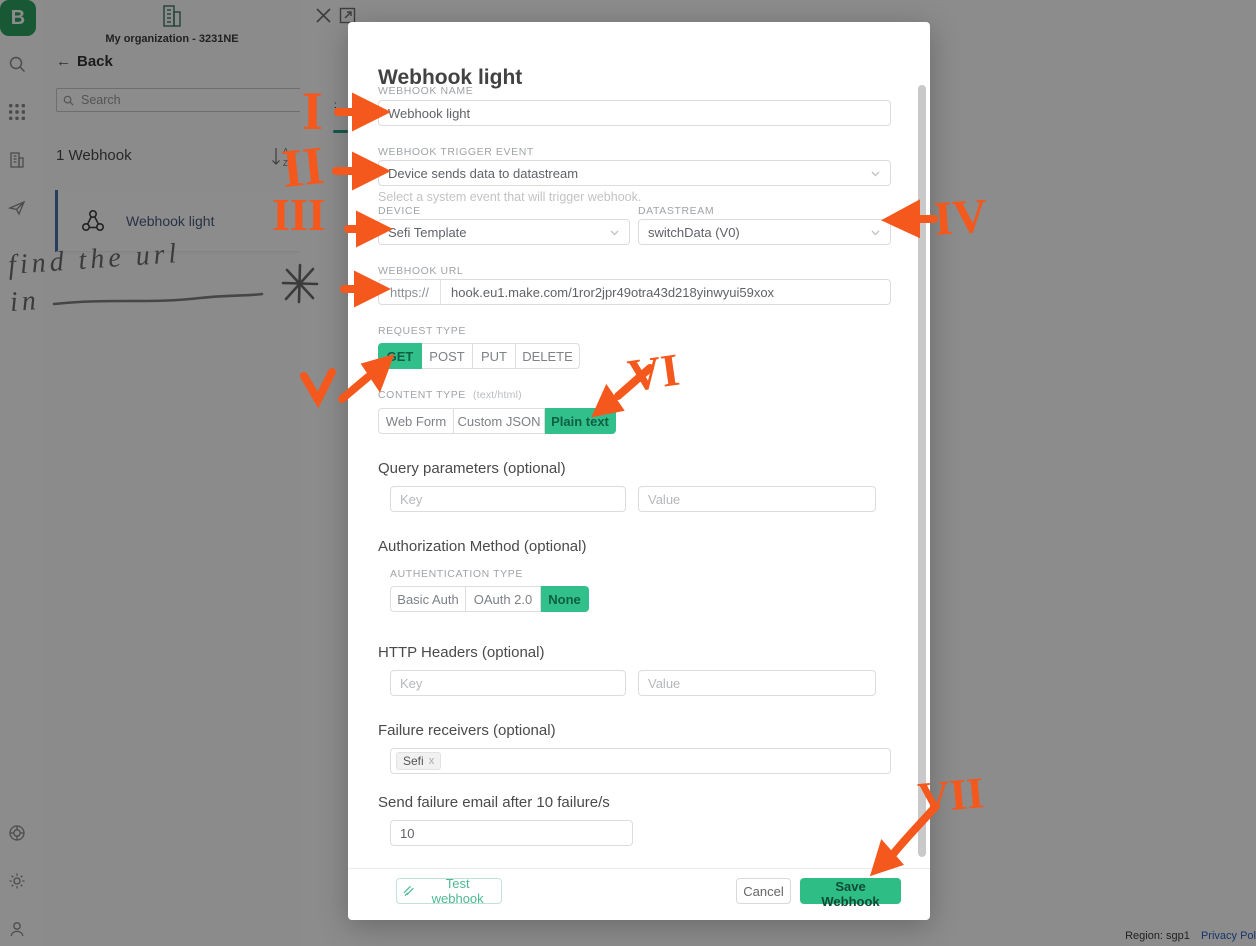 The image size is (1256, 946). What do you see at coordinates (640, 761) in the screenshot?
I see `failure-receivers-input: Sefi x` at bounding box center [640, 761].